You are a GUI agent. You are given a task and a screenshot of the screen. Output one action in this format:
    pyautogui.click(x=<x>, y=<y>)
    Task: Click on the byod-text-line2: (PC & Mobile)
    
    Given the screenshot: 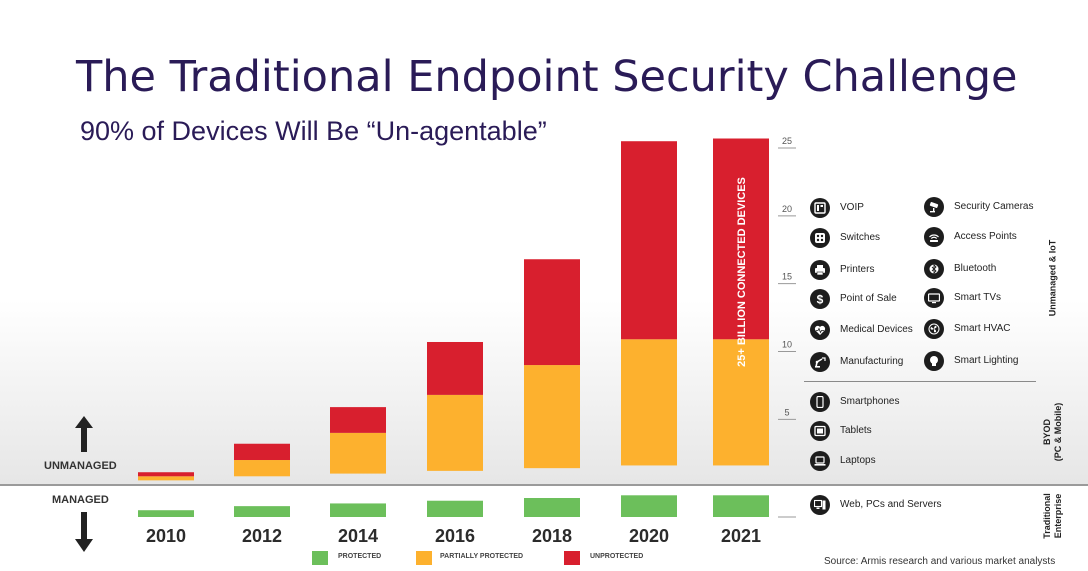 What is the action you would take?
    pyautogui.click(x=1058, y=432)
    